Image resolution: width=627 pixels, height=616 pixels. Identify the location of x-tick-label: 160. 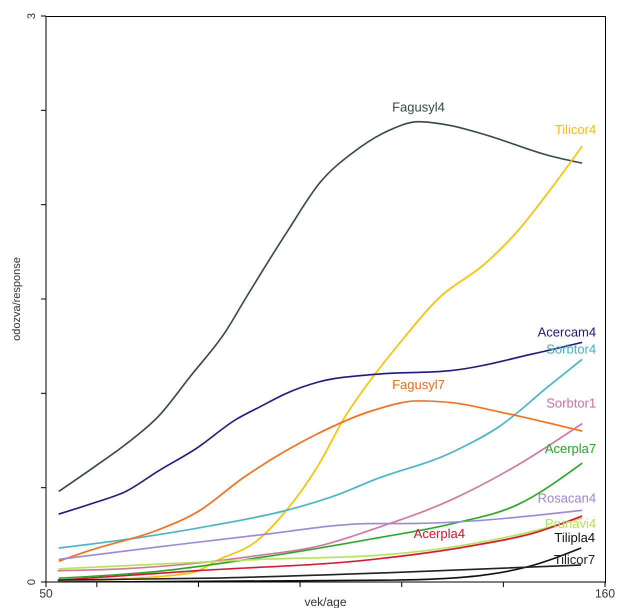
(605, 593).